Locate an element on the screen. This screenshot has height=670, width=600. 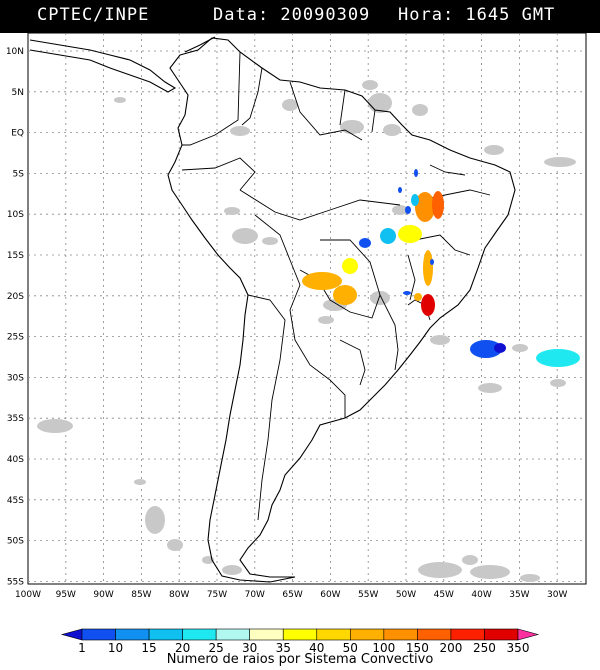
legend-value: 250 is located at coordinates (484, 648).